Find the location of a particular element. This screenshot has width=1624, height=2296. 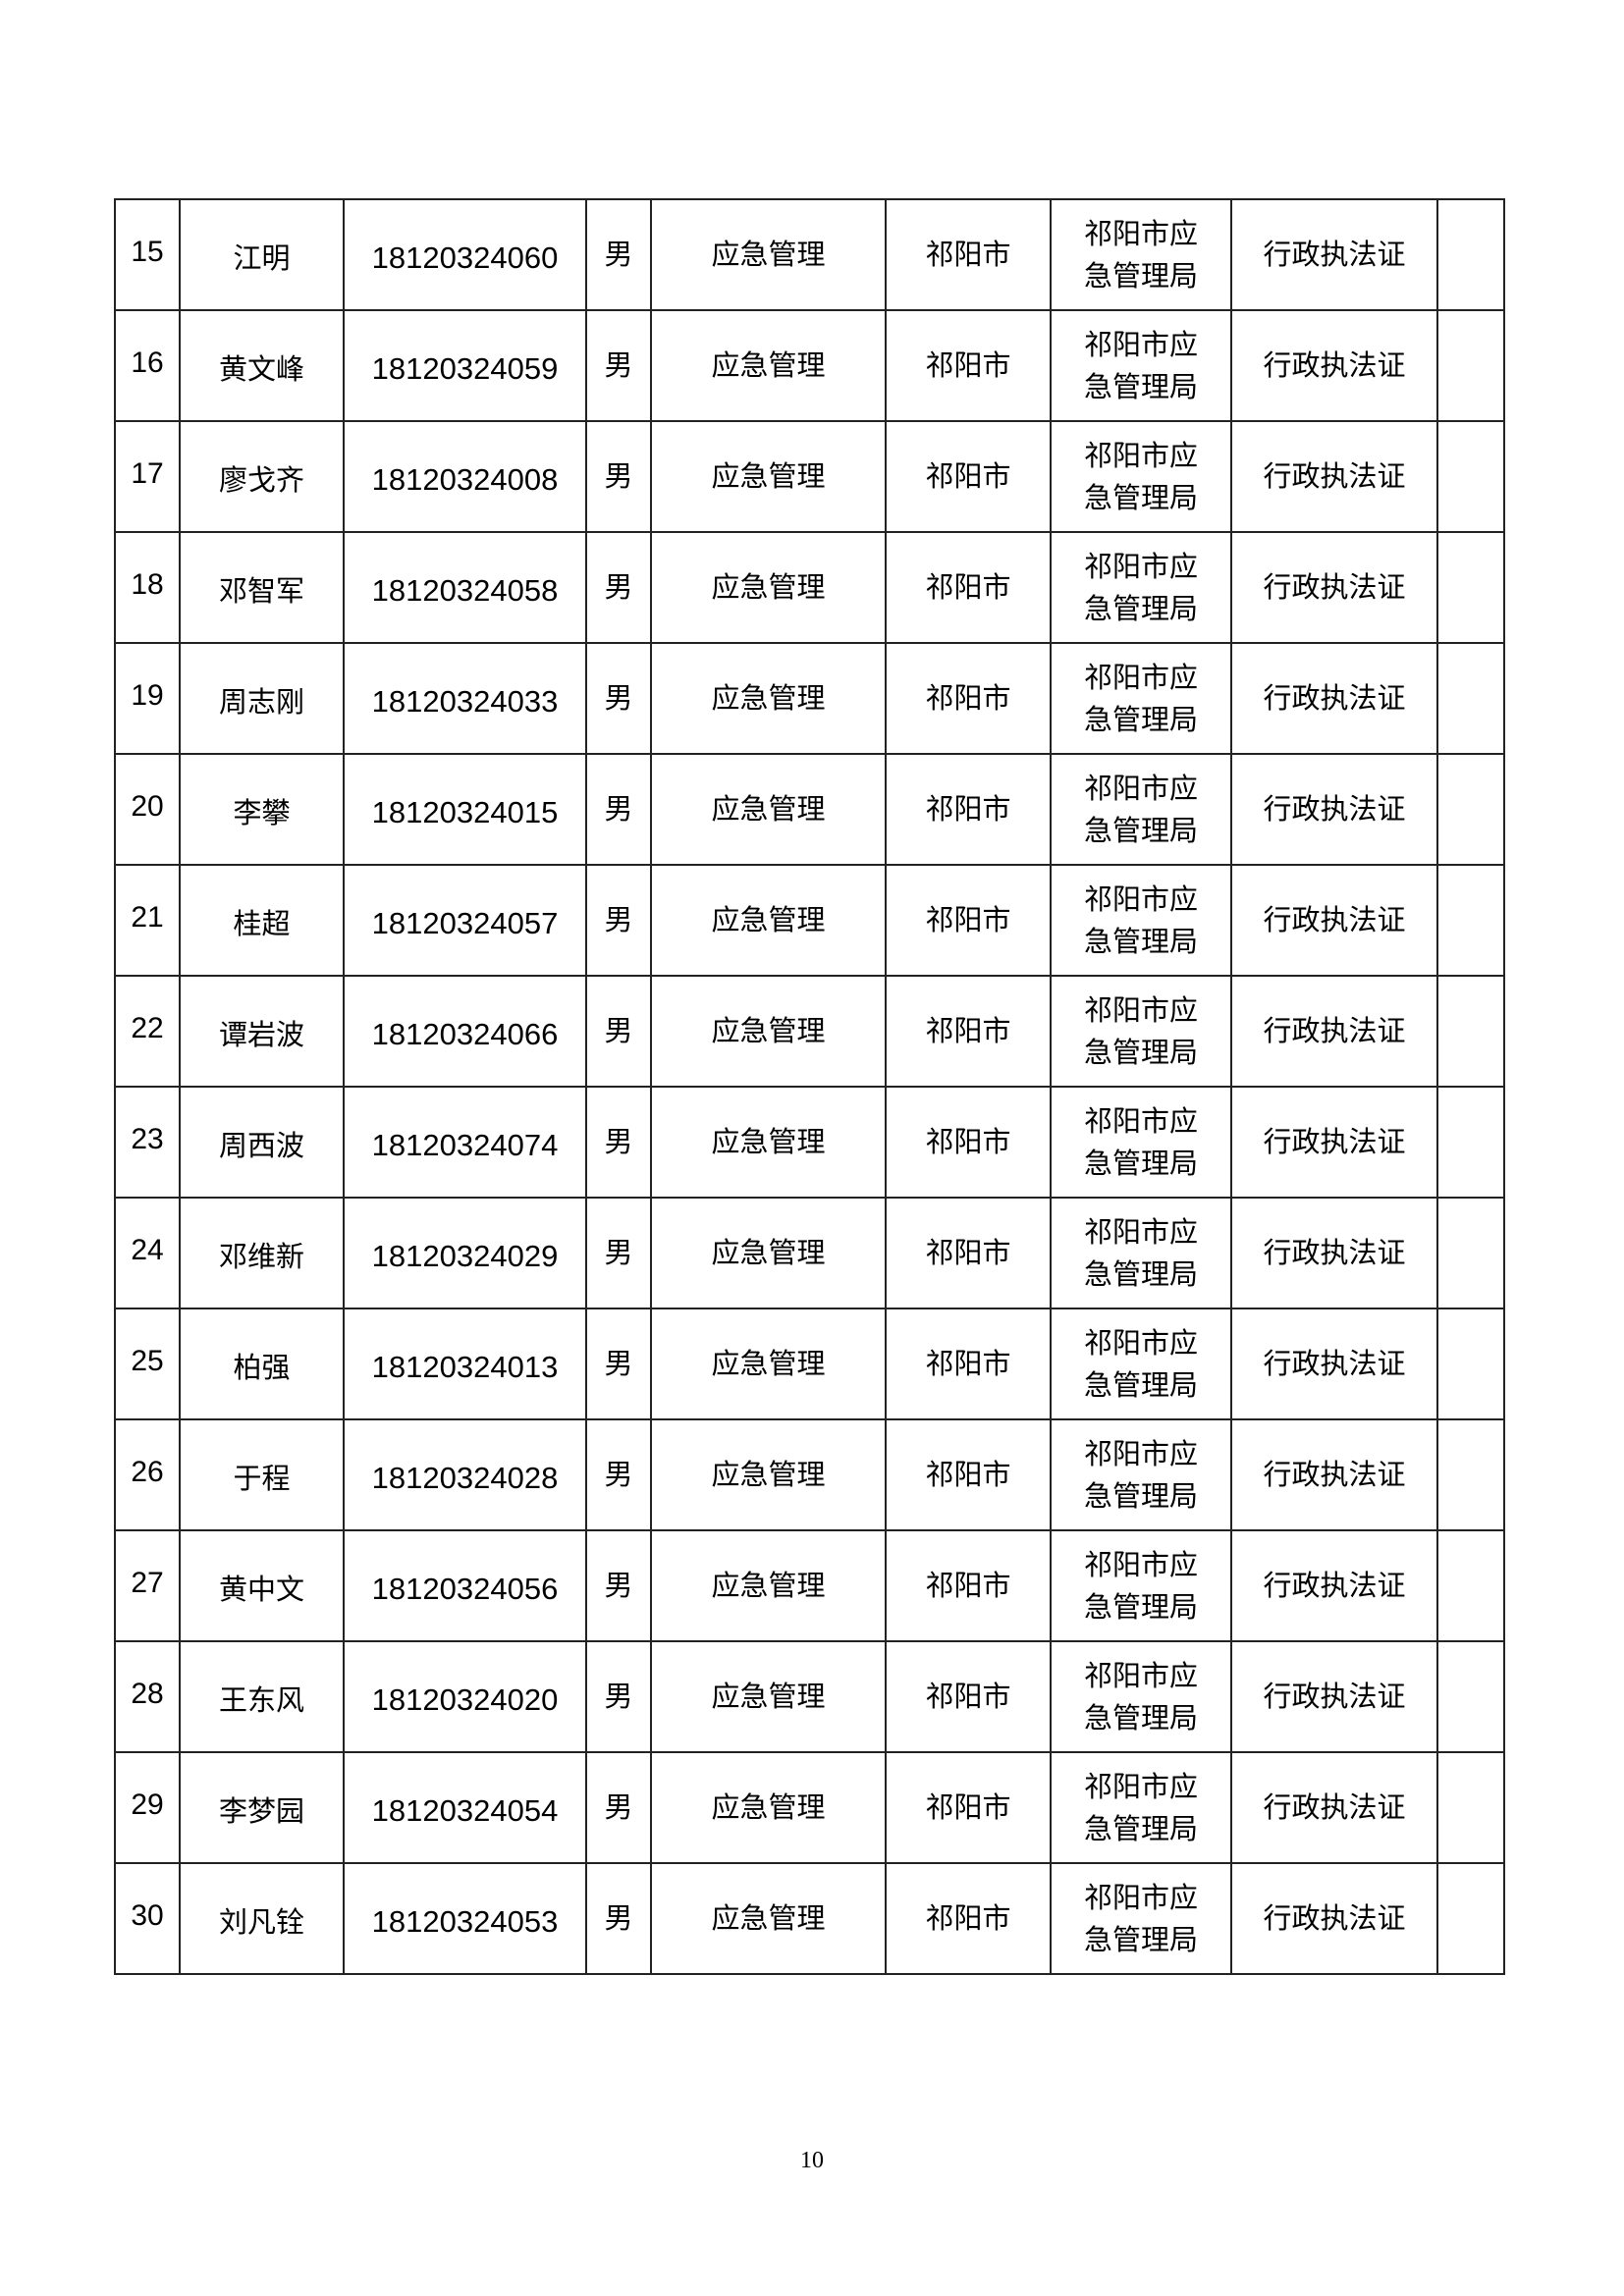

seq-cell: 30 is located at coordinates (147, 1918).